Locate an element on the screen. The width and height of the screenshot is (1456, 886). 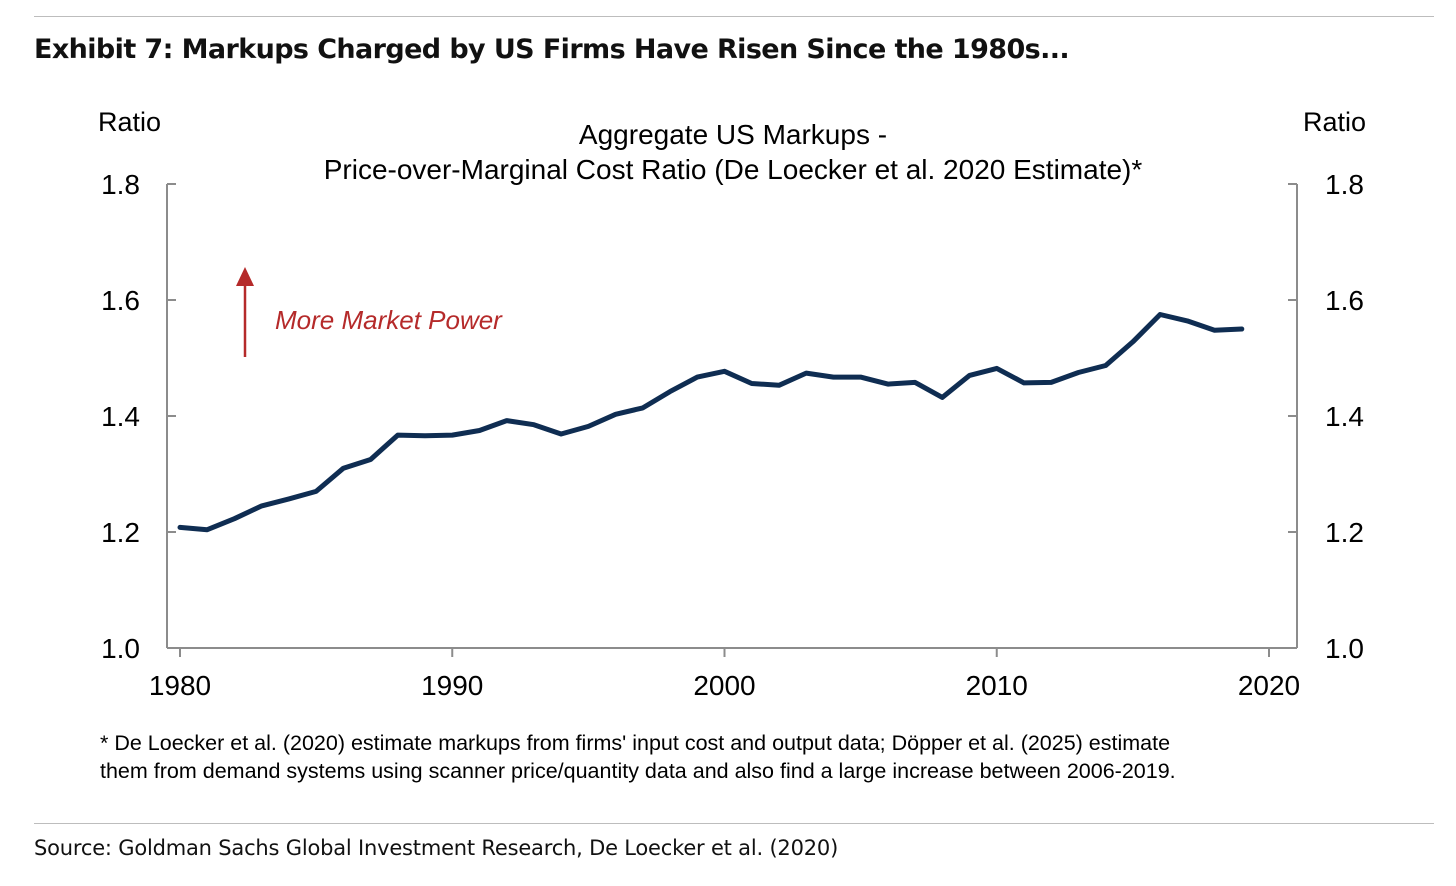
y-axis-label-left: Ratio is located at coordinates (129, 122).